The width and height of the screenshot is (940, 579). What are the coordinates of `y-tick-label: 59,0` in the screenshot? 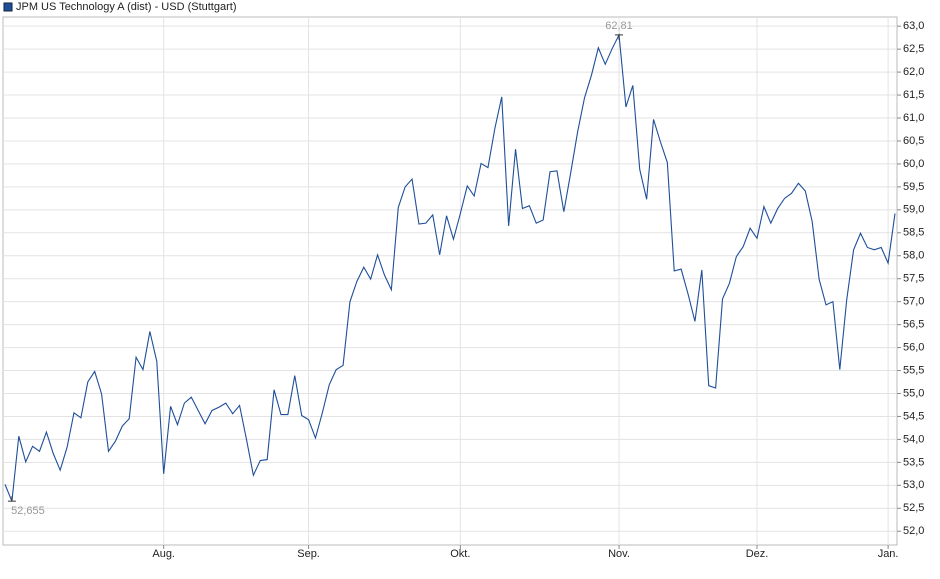 It's located at (913, 210).